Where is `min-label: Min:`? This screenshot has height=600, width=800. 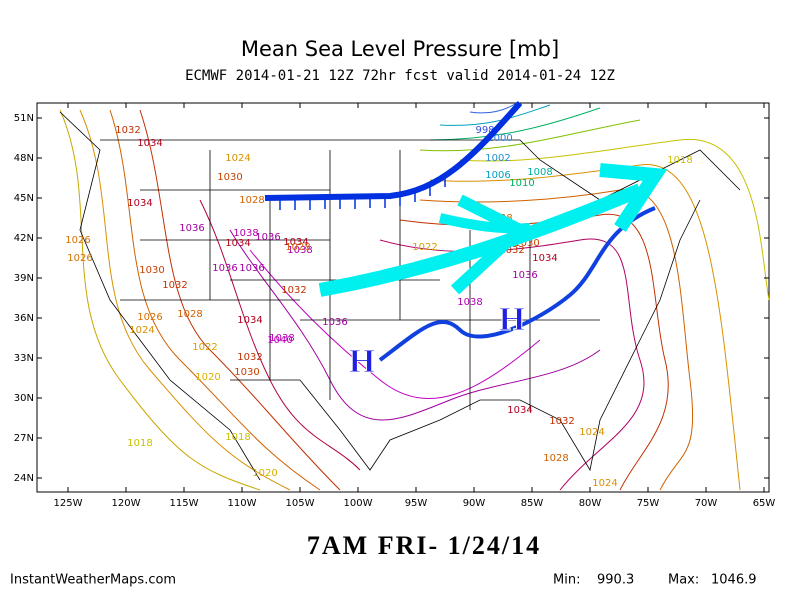
min-label: Min: is located at coordinates (566, 580).